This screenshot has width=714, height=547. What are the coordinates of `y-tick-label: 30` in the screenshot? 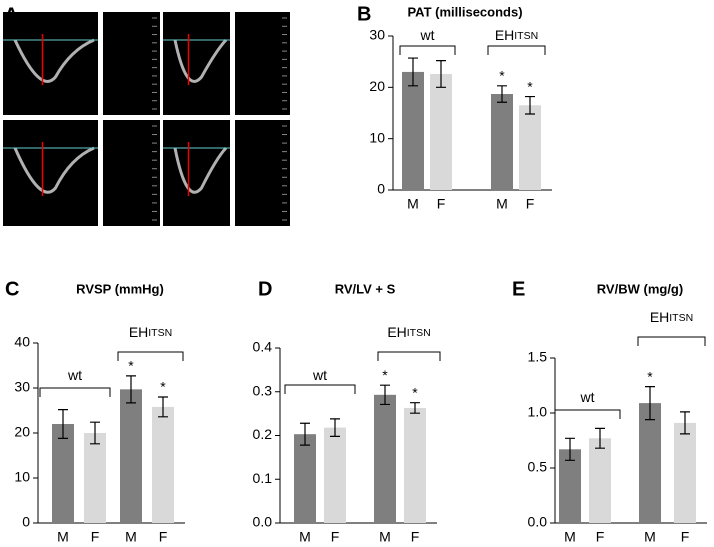 It's located at (377, 35).